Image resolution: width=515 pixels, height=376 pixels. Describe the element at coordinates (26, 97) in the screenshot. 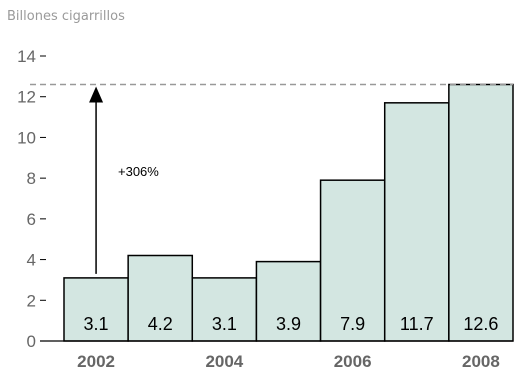

I see `y-tick-label-12: 12` at that location.